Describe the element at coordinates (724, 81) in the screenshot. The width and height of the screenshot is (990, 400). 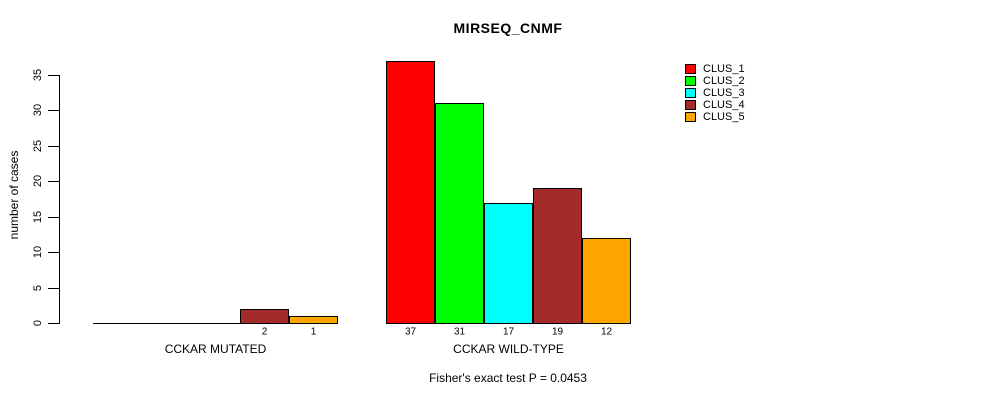
I see `legend-label: CLUS_2` at that location.